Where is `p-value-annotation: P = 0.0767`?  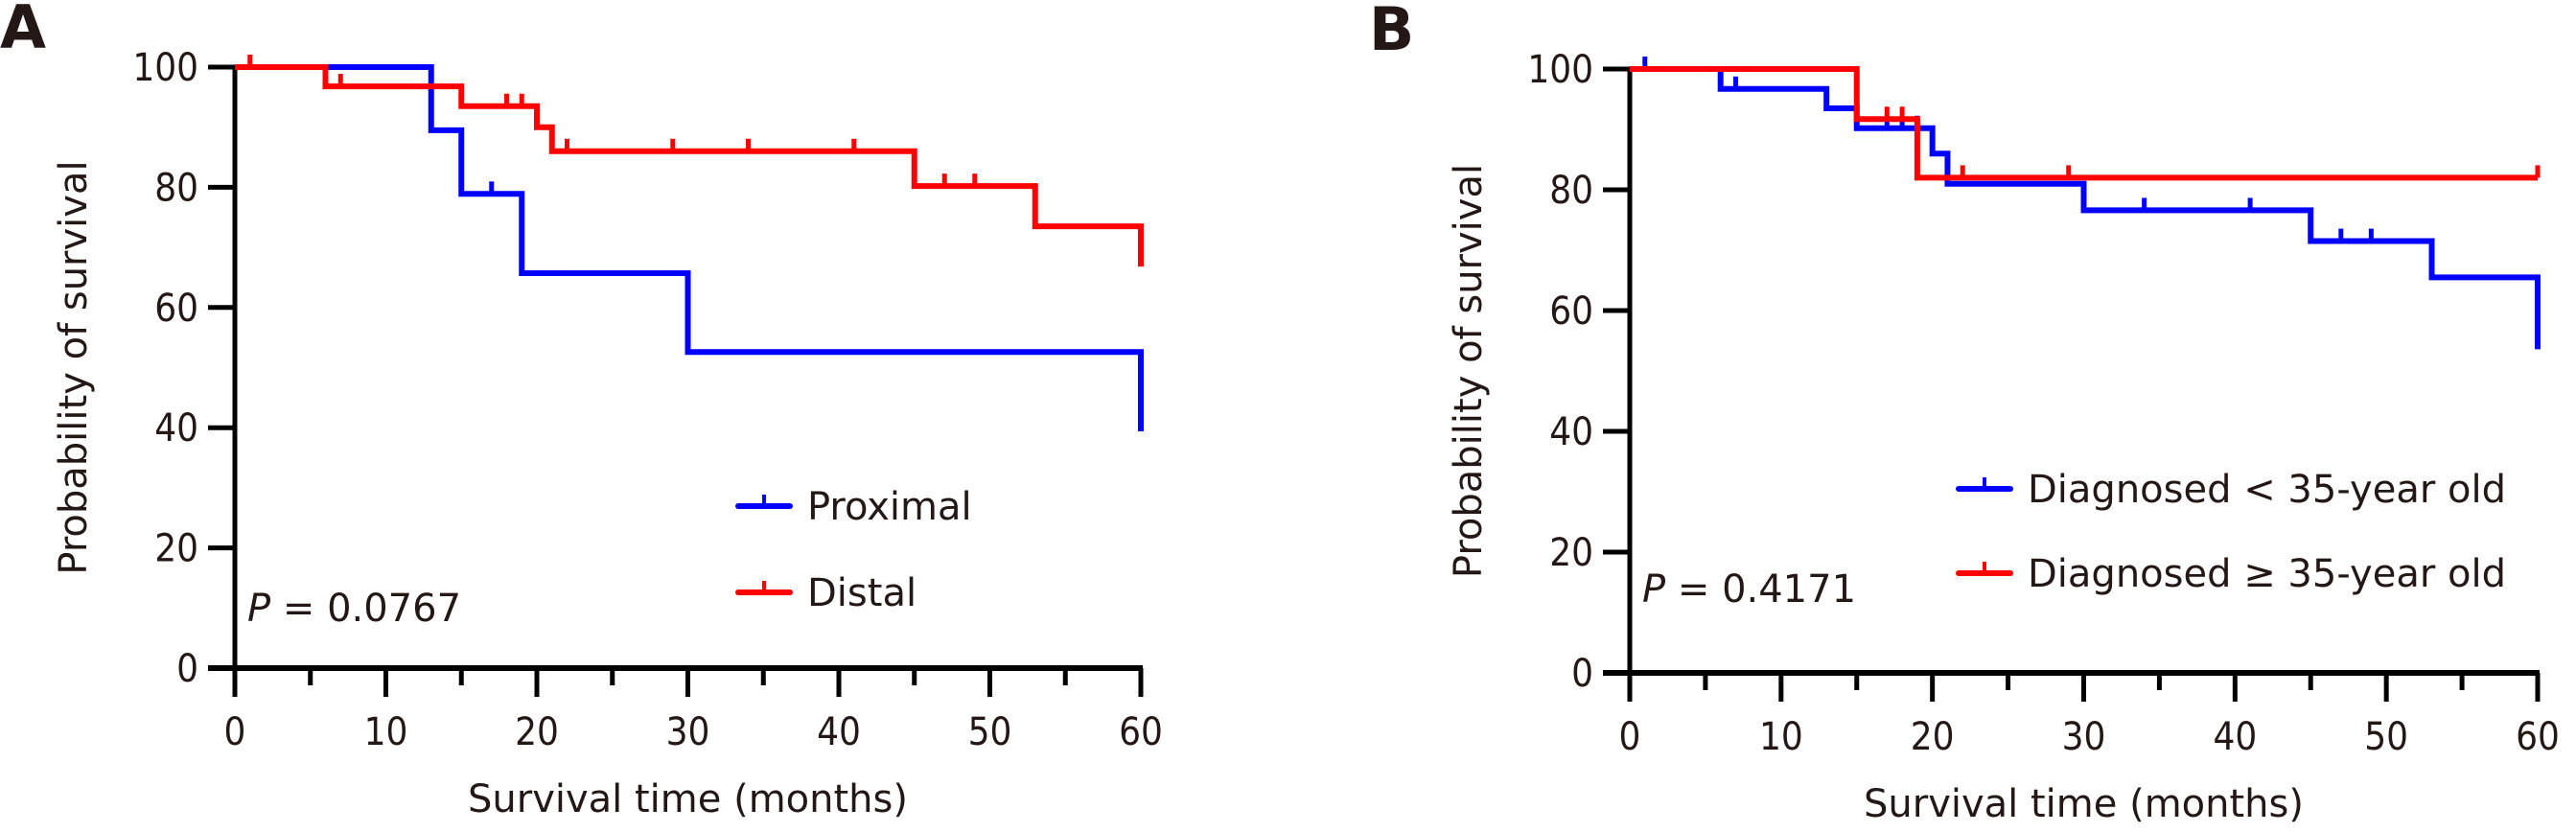
p-value-annotation: P = 0.0767 is located at coordinates (354, 609).